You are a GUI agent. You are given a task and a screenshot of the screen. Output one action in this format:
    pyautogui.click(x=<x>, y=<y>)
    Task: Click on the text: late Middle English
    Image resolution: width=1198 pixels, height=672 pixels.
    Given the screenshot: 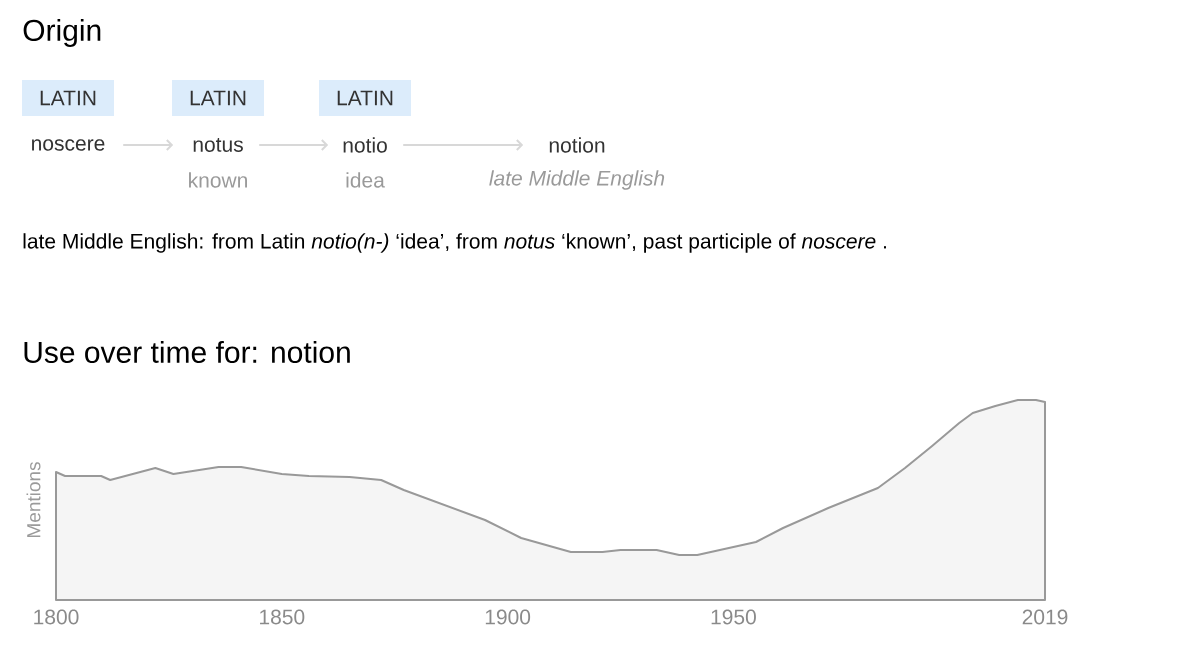 What is the action you would take?
    pyautogui.click(x=577, y=180)
    